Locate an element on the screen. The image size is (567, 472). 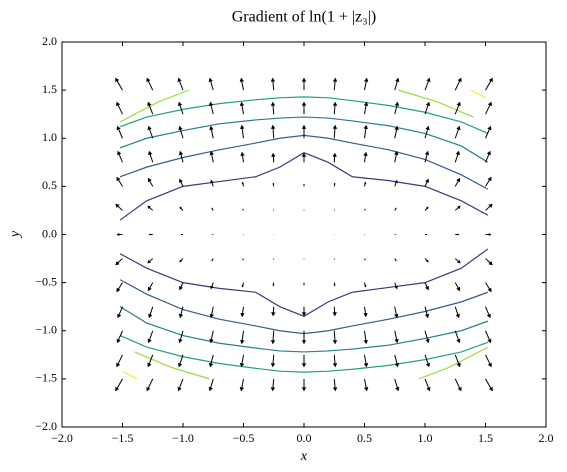
y-tick-label: −0.5 is located at coordinates (46, 281).